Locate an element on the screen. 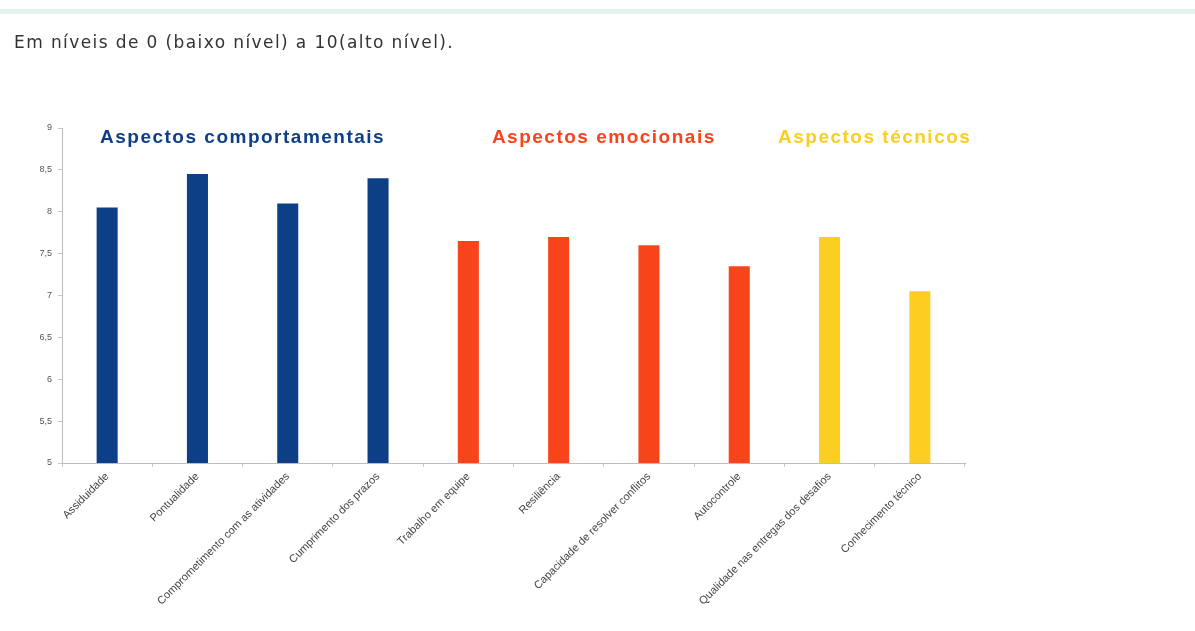 This screenshot has height=631, width=1195. text: Aspectos técnicos is located at coordinates (875, 137).